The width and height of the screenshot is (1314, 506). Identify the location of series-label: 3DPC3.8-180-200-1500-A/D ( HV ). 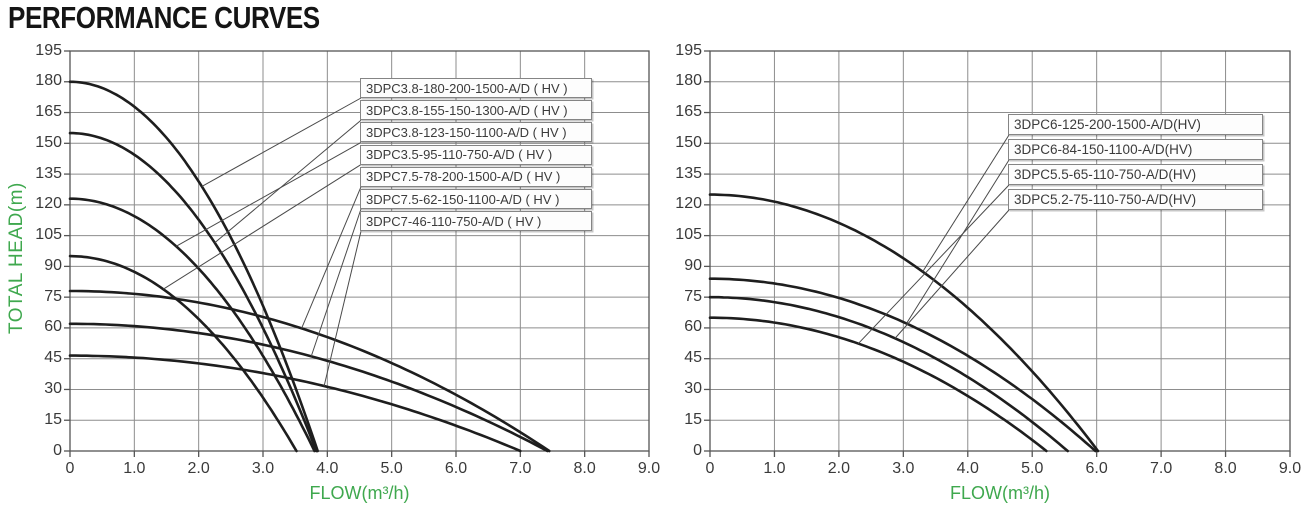
(476, 88).